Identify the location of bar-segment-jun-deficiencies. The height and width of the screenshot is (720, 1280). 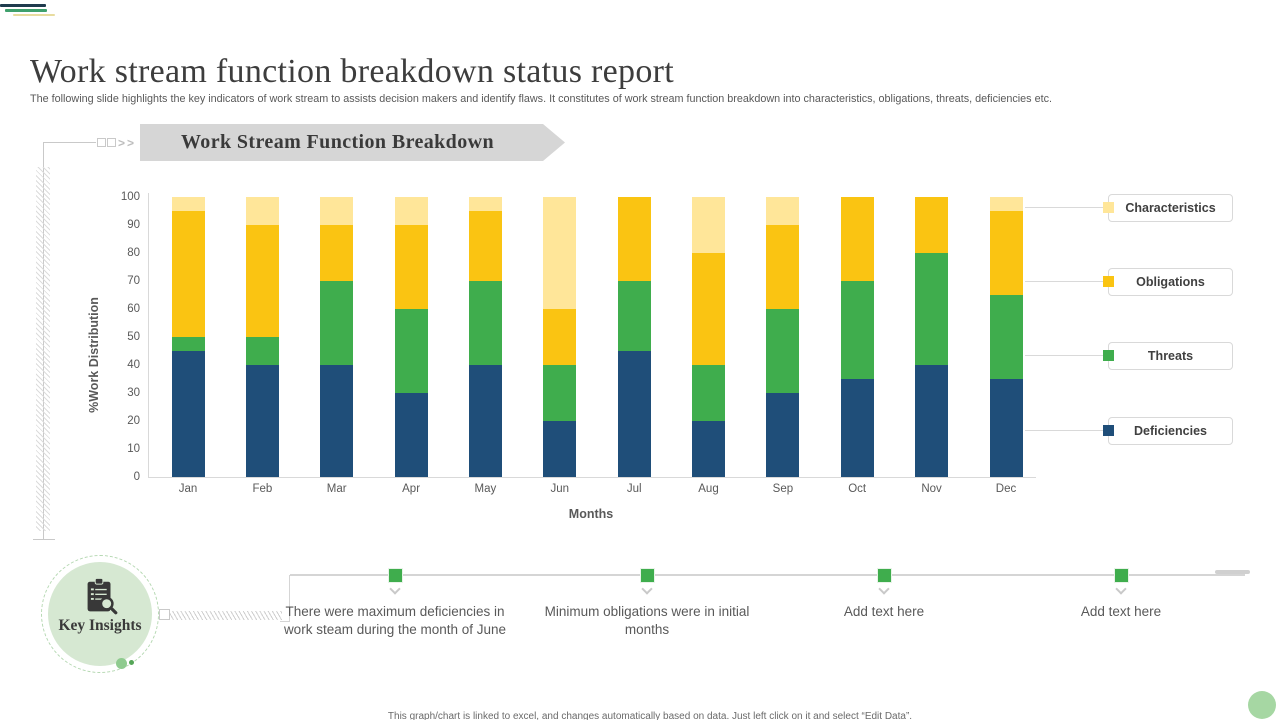
(560, 449).